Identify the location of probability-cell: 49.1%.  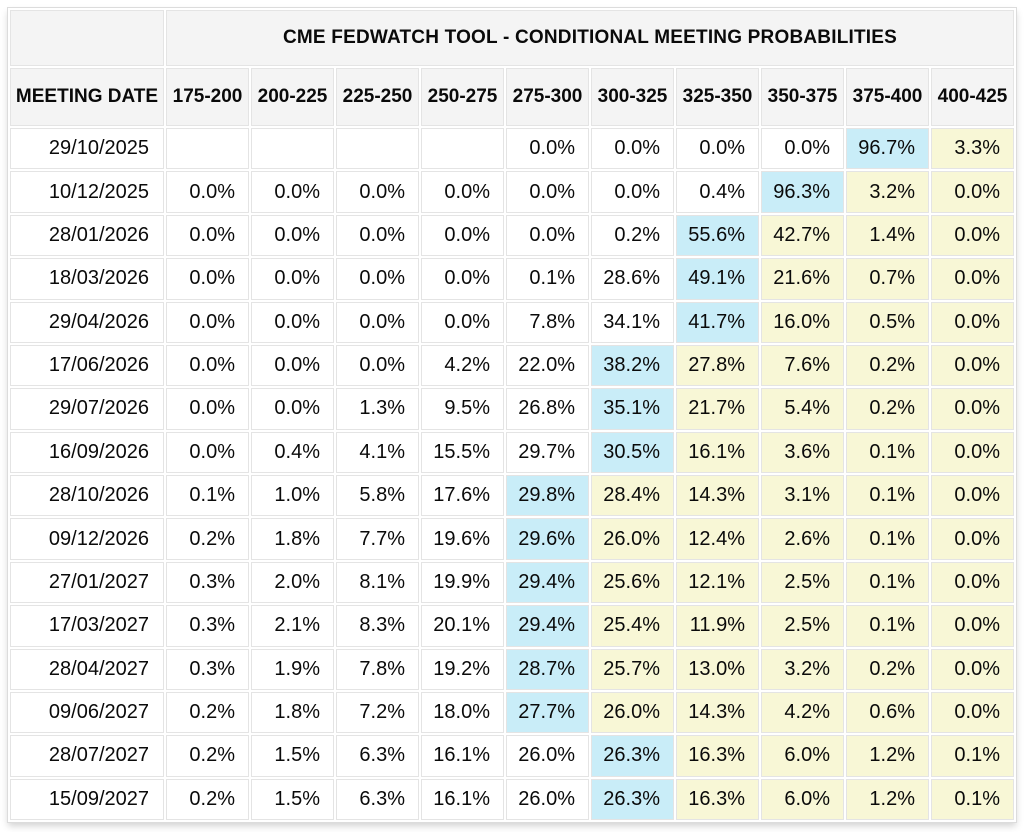
(717, 279).